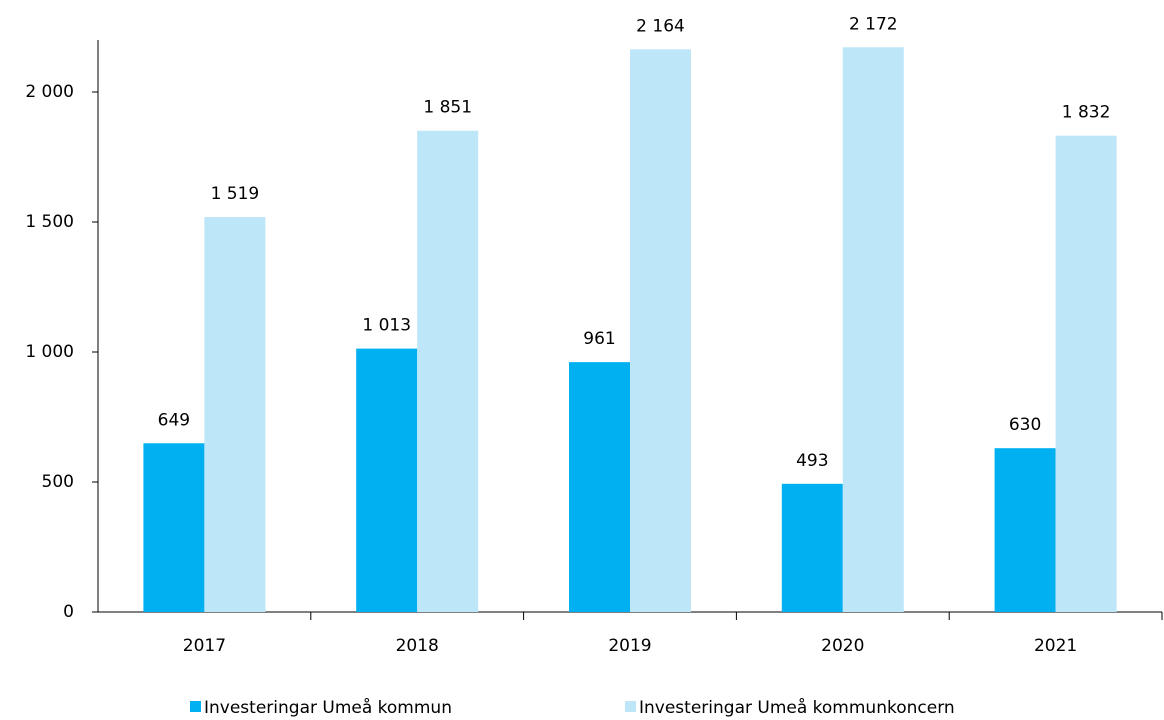 The image size is (1164, 720). I want to click on legend-label: Investeringar Umeå kommunkoncern, so click(797, 707).